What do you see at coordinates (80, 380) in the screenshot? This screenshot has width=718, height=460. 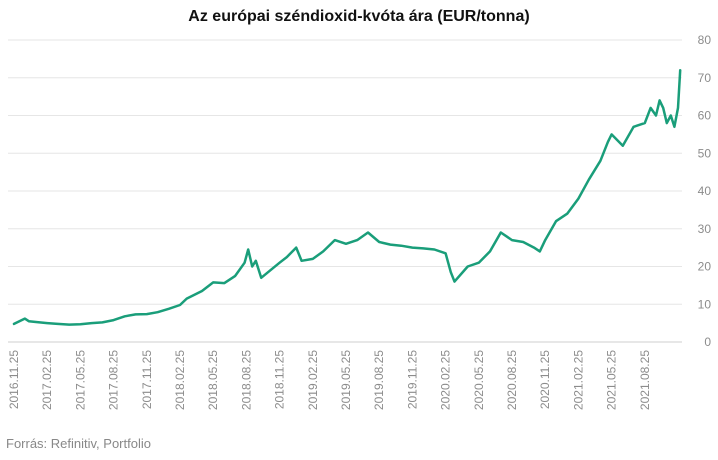 I see `x-tick-label: 2017.05.25` at bounding box center [80, 380].